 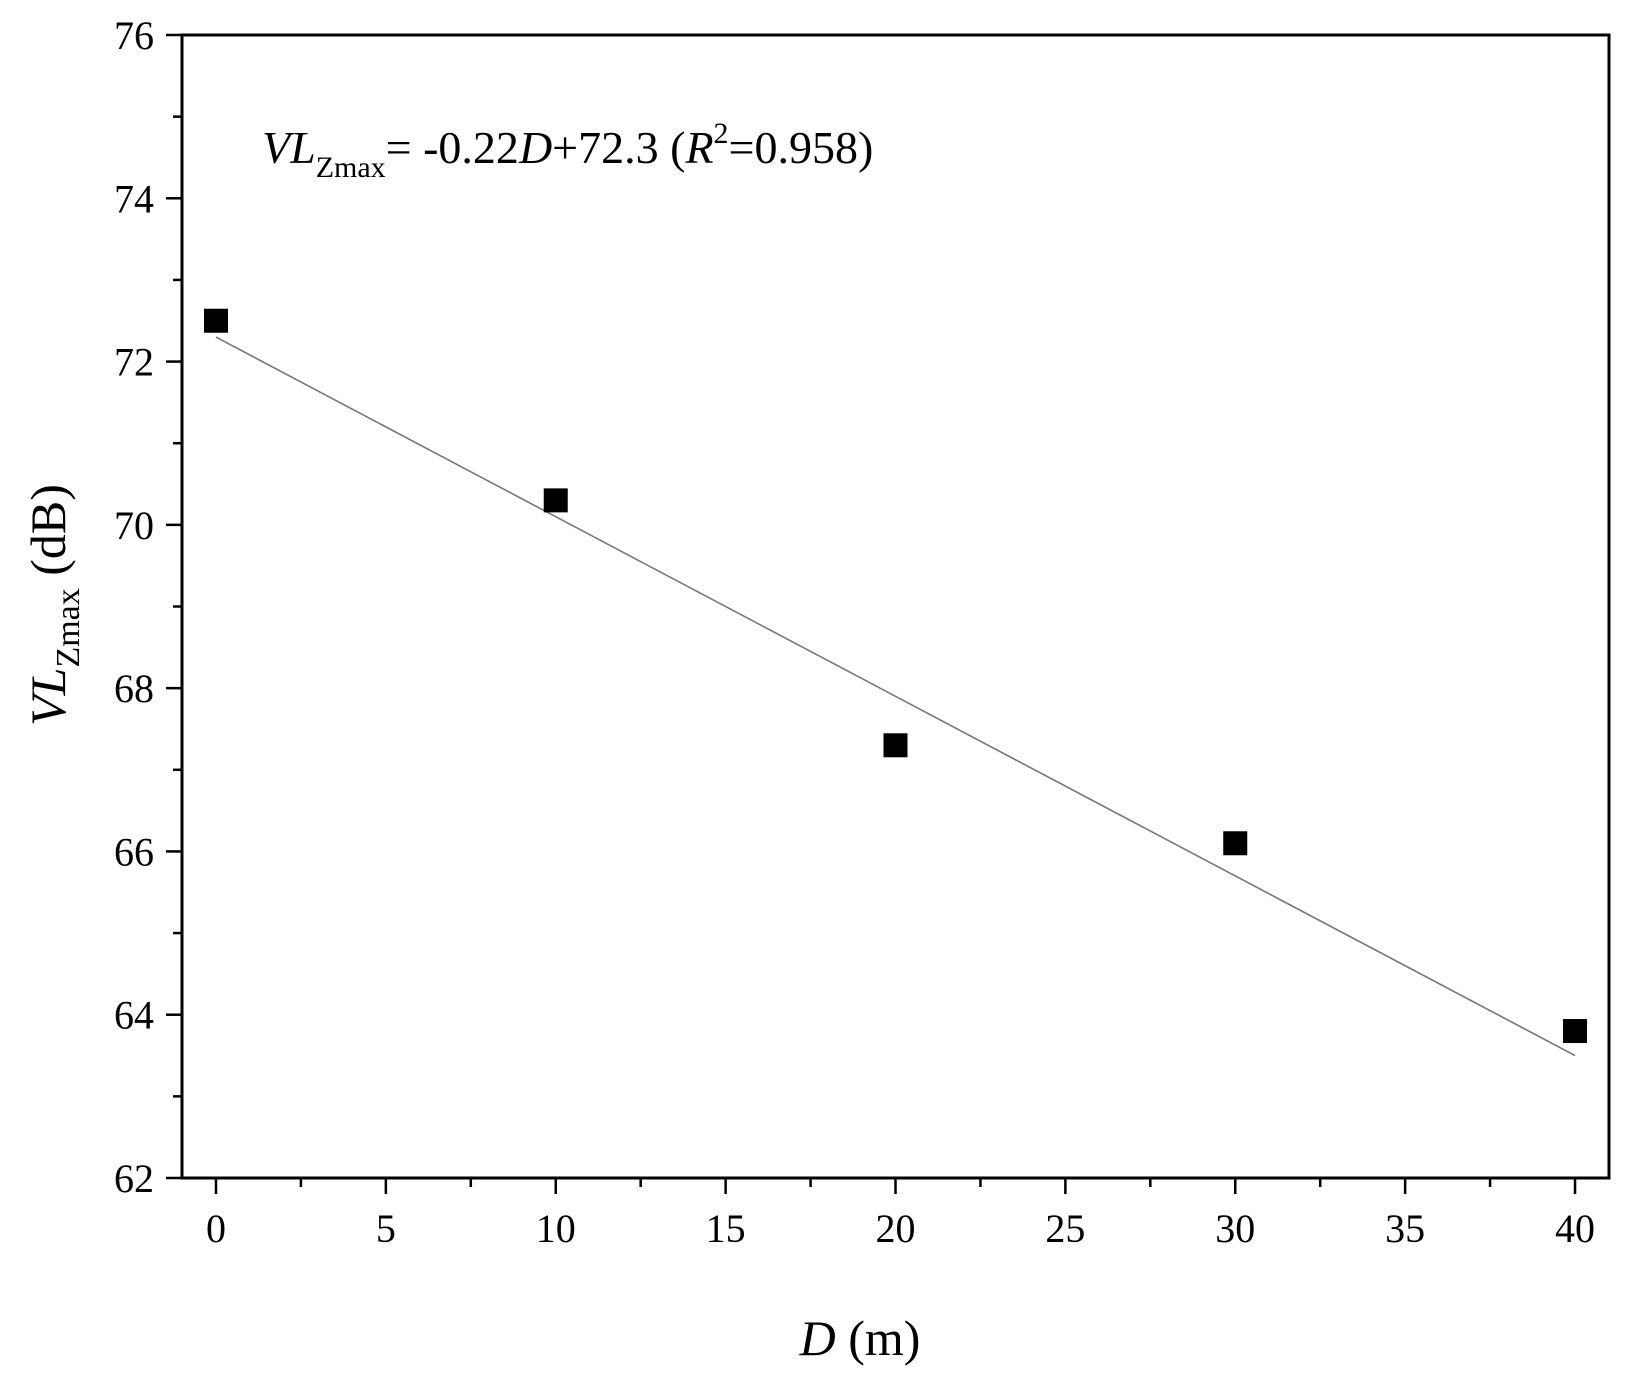 What do you see at coordinates (48, 697) in the screenshot?
I see `y-axis-var: VL` at bounding box center [48, 697].